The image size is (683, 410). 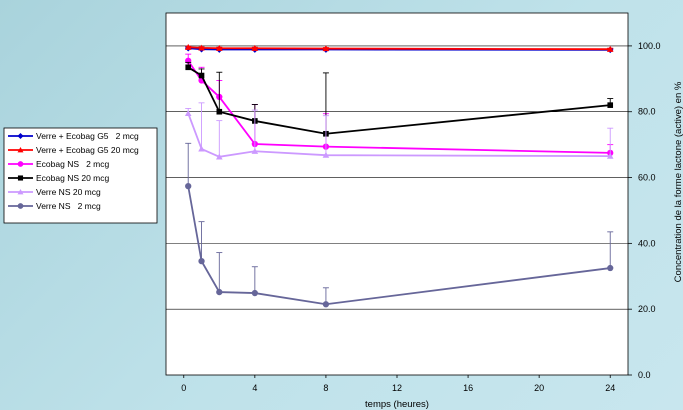 What do you see at coordinates (644, 375) in the screenshot?
I see `y-tick-label: 0.0` at bounding box center [644, 375].